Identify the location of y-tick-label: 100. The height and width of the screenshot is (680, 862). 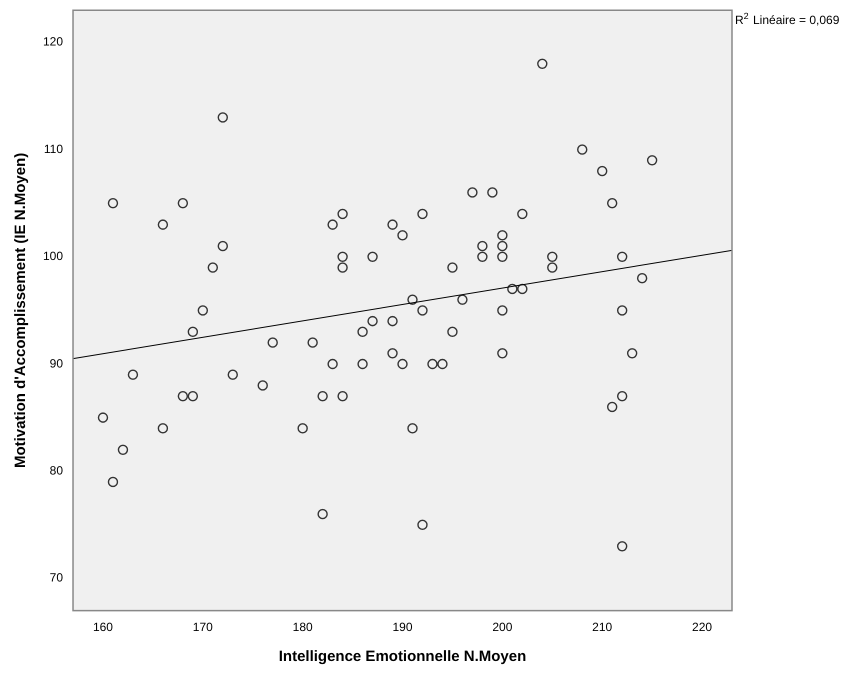
(53, 256).